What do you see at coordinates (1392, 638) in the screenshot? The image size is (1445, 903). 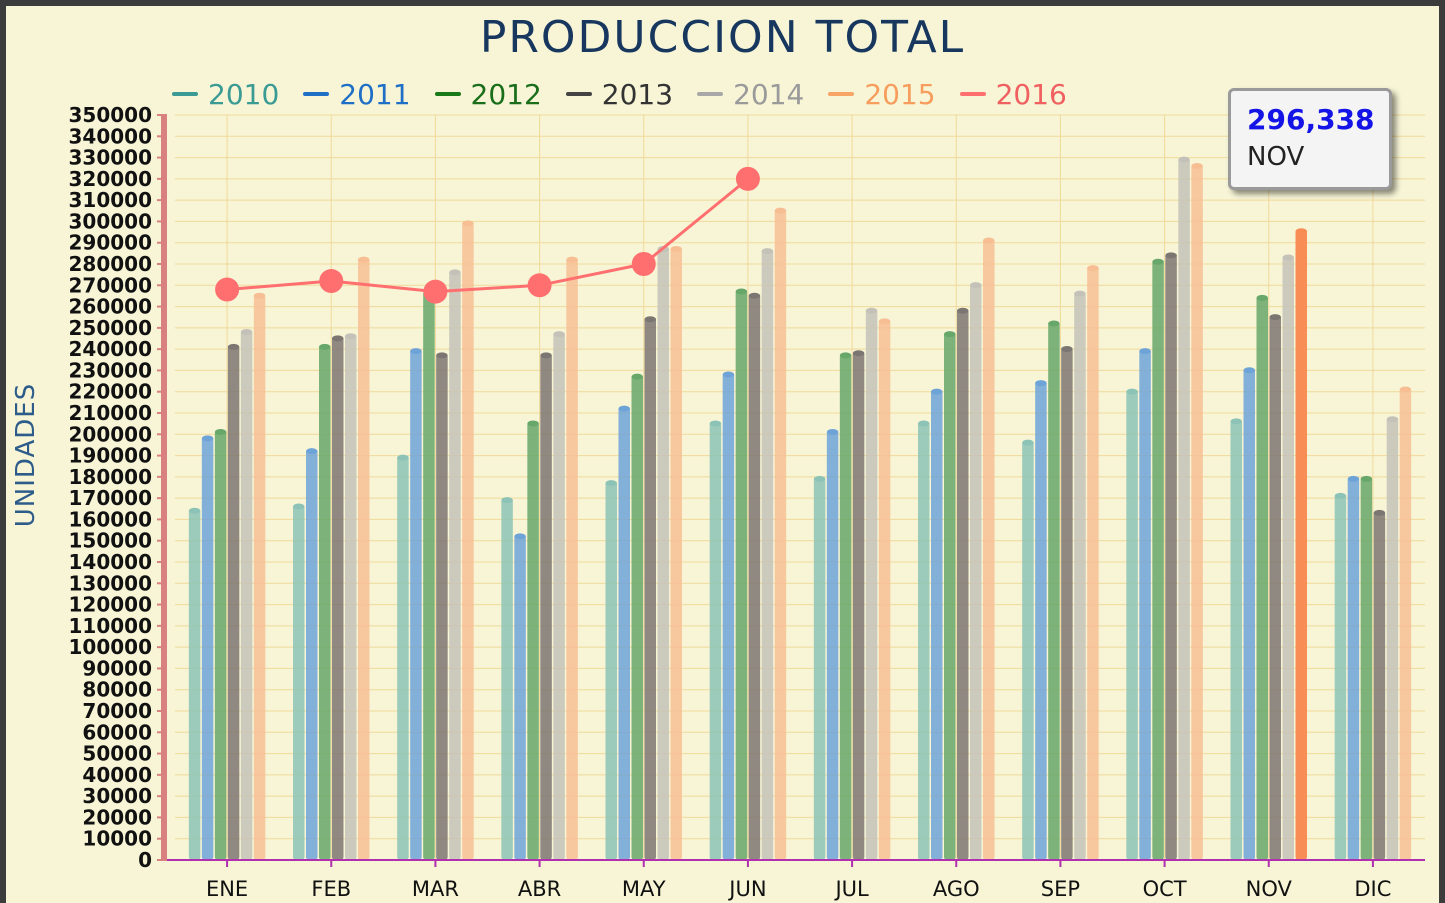 I see `bar-2014-dic` at bounding box center [1392, 638].